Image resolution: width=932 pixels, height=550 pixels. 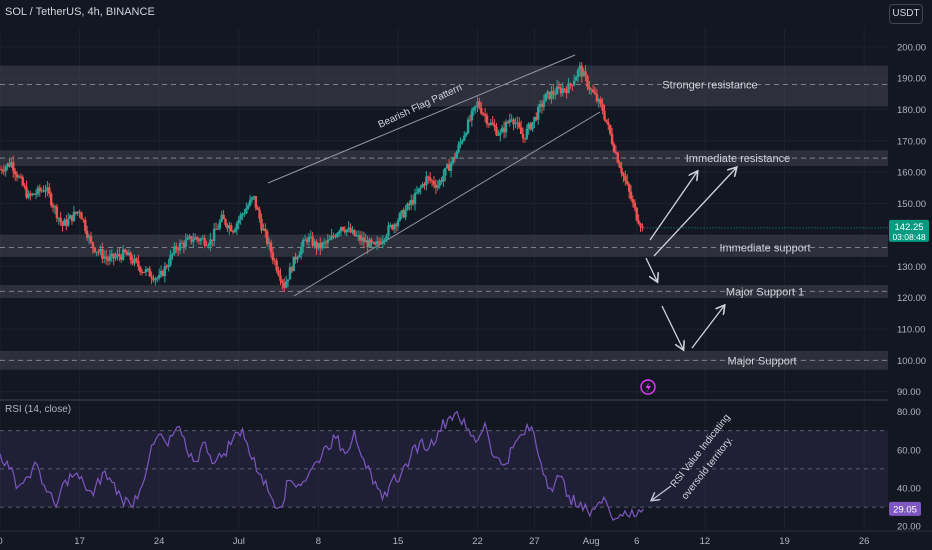 I want to click on currency-button: USDT, so click(x=906, y=14).